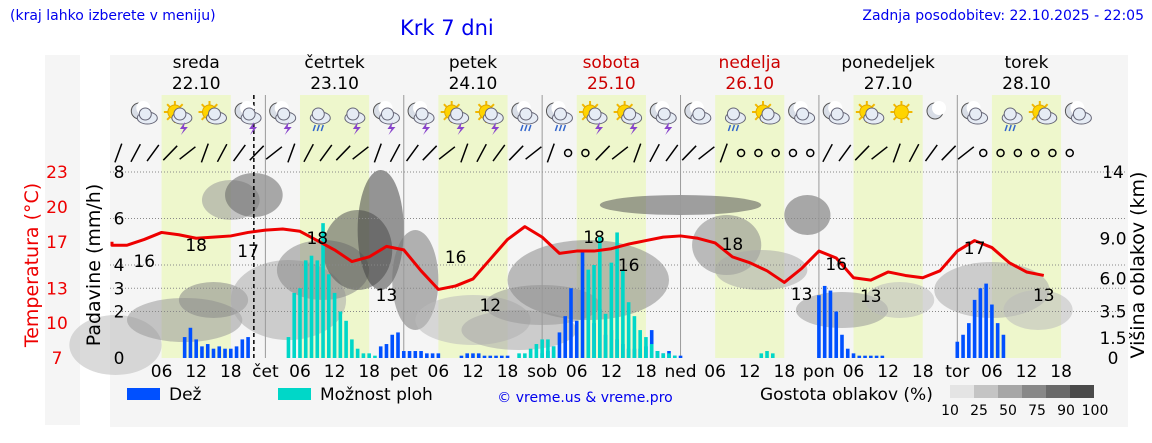 The image size is (1152, 443). What do you see at coordinates (681, 372) in the screenshot?
I see `x-tick-label: ned` at bounding box center [681, 372].